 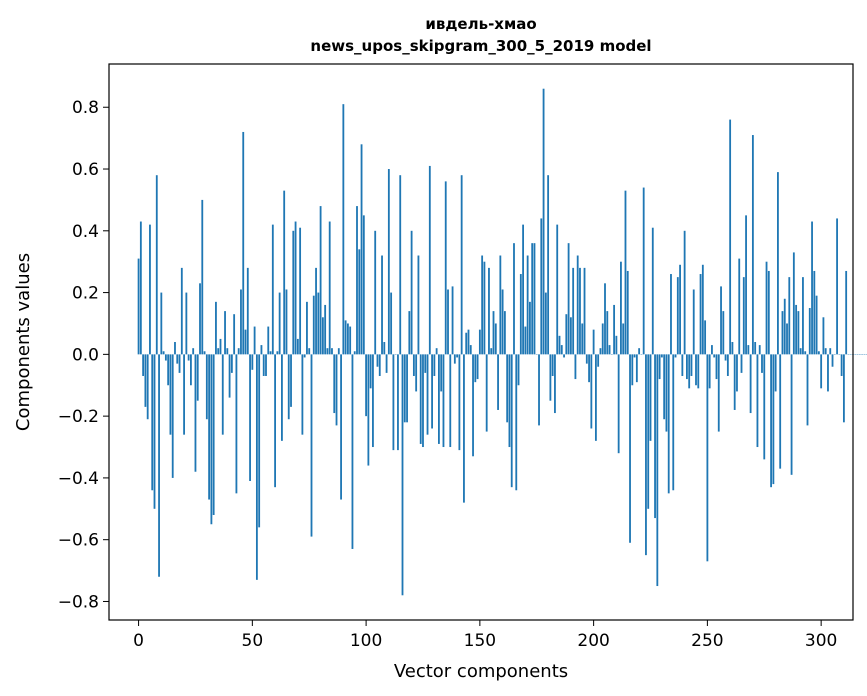 What do you see at coordinates (78, 479) in the screenshot?
I see `y-tick-label: −0.4` at bounding box center [78, 479].